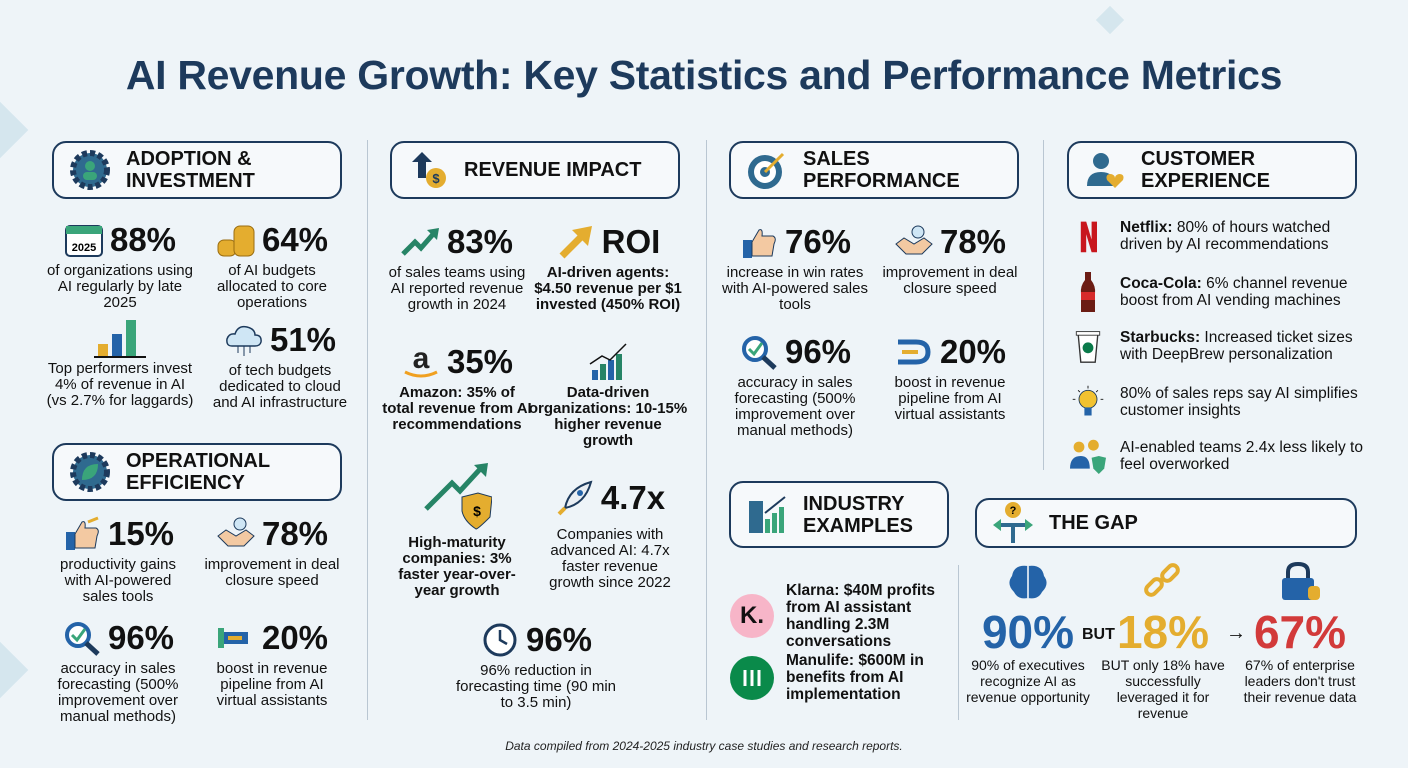 This screenshot has height=768, width=1408. Describe the element at coordinates (553, 170) in the screenshot. I see `section-title: Revenue Impact` at that location.